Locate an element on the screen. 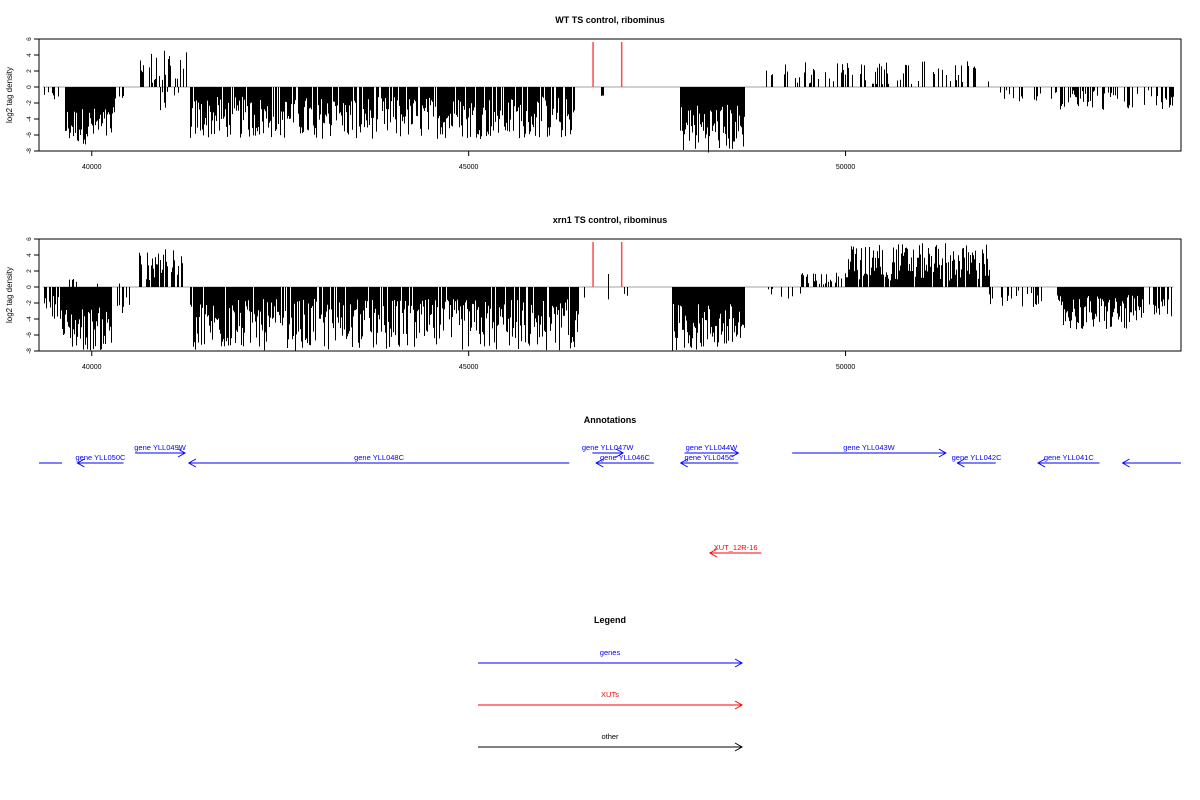 The width and height of the screenshot is (1200, 800). annotation-gene-yll041c: gene YLL041C is located at coordinates (1068, 460).